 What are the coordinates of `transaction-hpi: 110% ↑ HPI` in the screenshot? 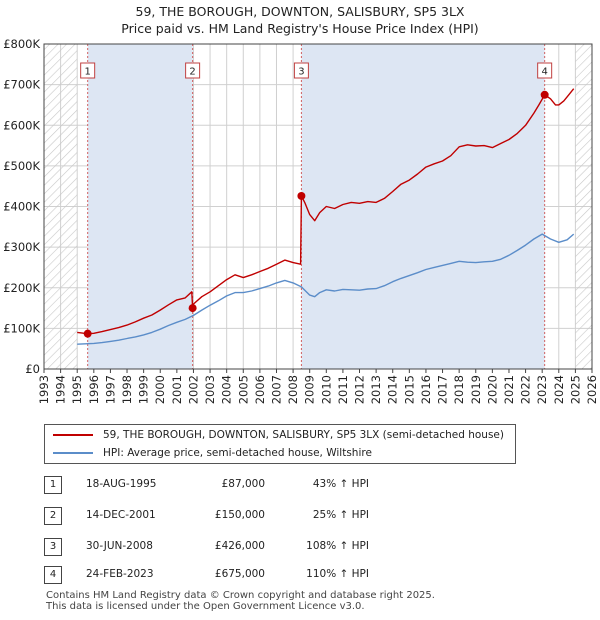 It's located at (337, 574).